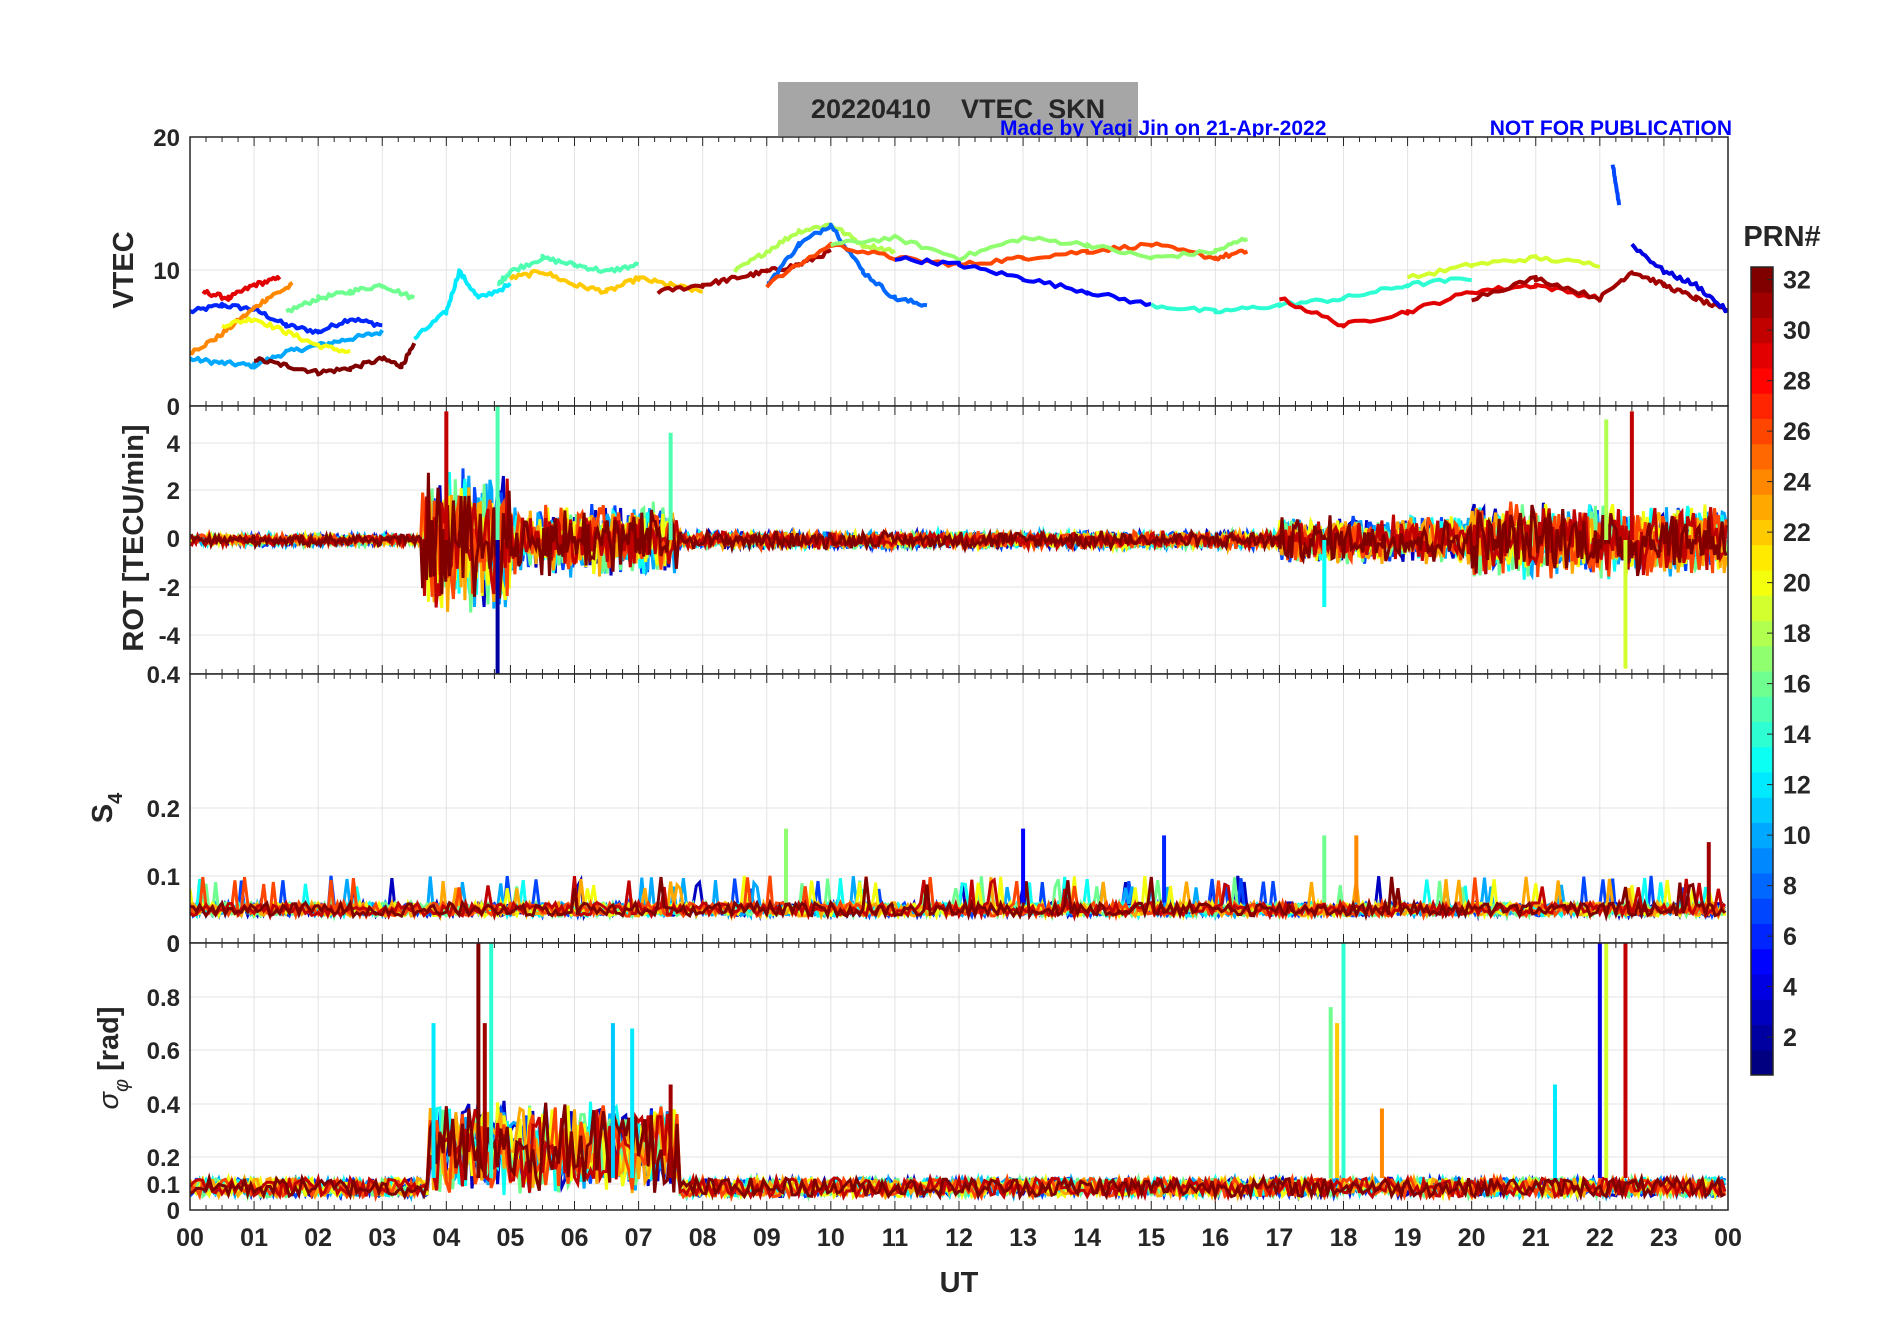 This screenshot has height=1330, width=1902. Describe the element at coordinates (1215, 1238) in the screenshot. I see `x-tick-label: 16` at that location.